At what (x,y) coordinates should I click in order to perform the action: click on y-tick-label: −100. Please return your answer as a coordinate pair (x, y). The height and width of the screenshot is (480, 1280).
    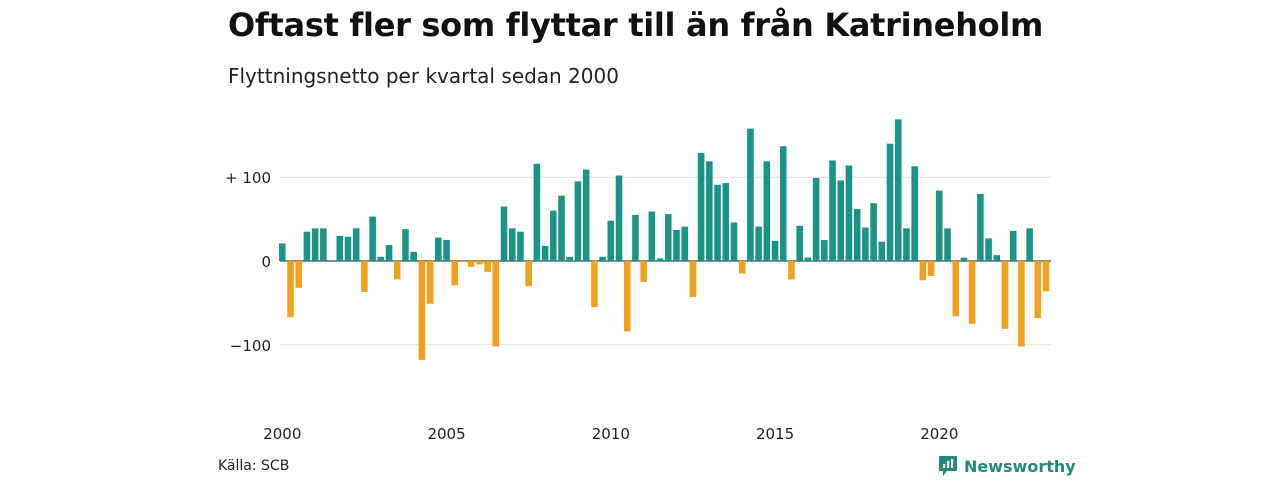
    Looking at the image, I should click on (250, 346).